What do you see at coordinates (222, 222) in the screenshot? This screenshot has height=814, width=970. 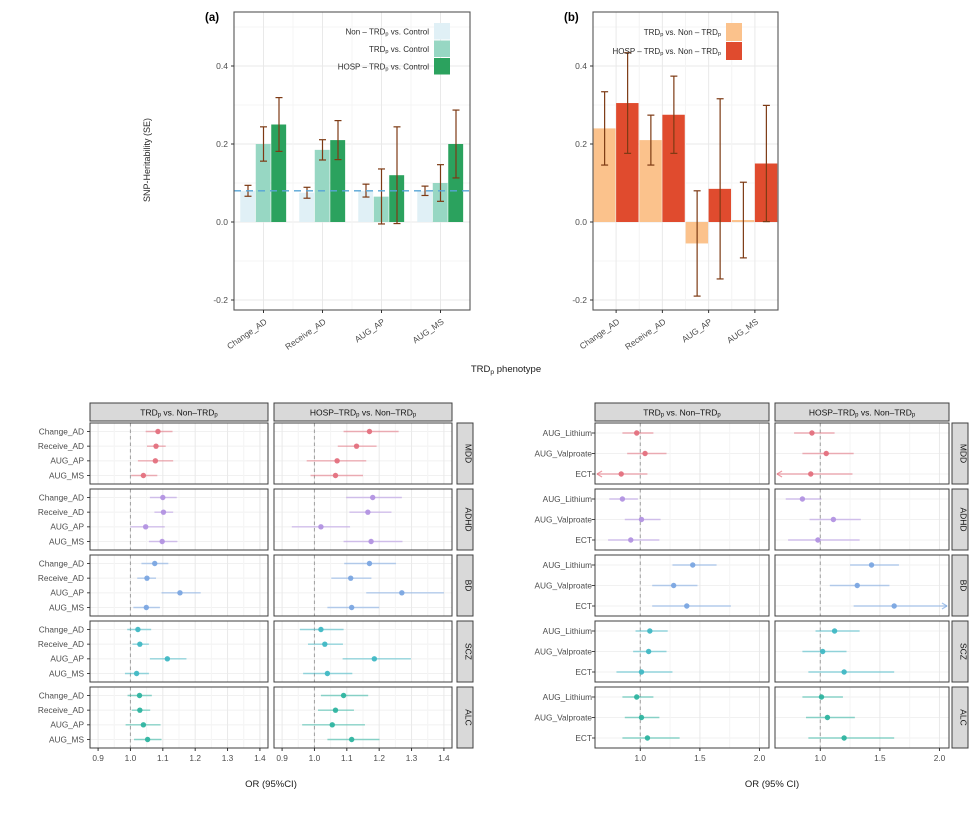 I see `y-tick-label: 0.0` at bounding box center [222, 222].